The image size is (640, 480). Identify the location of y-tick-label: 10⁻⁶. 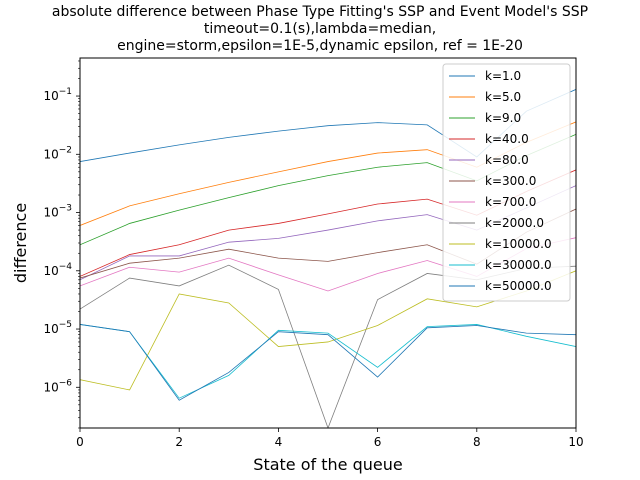
(57, 386).